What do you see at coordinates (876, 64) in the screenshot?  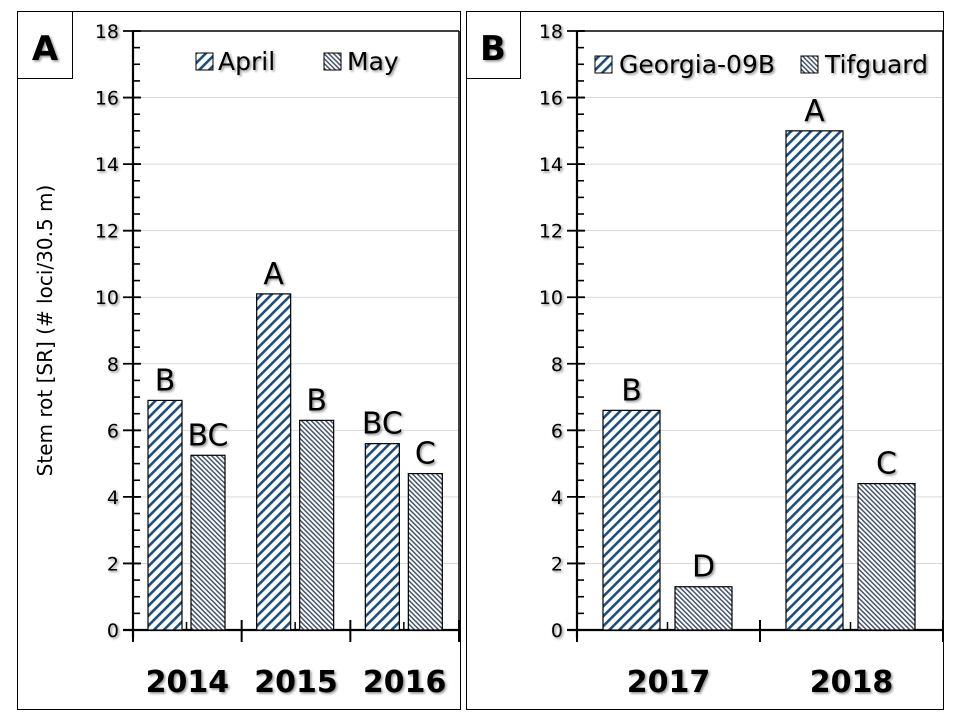 I see `legend-label: Tifguard` at bounding box center [876, 64].